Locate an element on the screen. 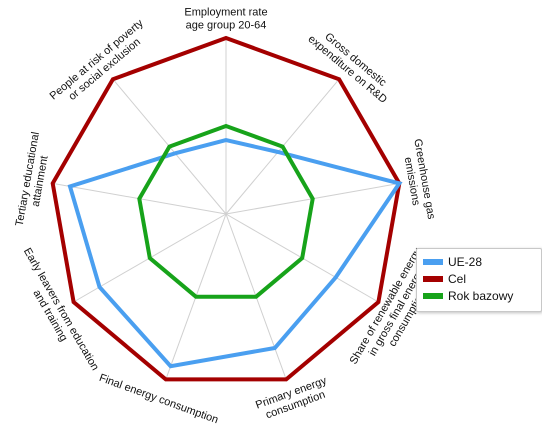  legend-item: Cel is located at coordinates (482, 278).